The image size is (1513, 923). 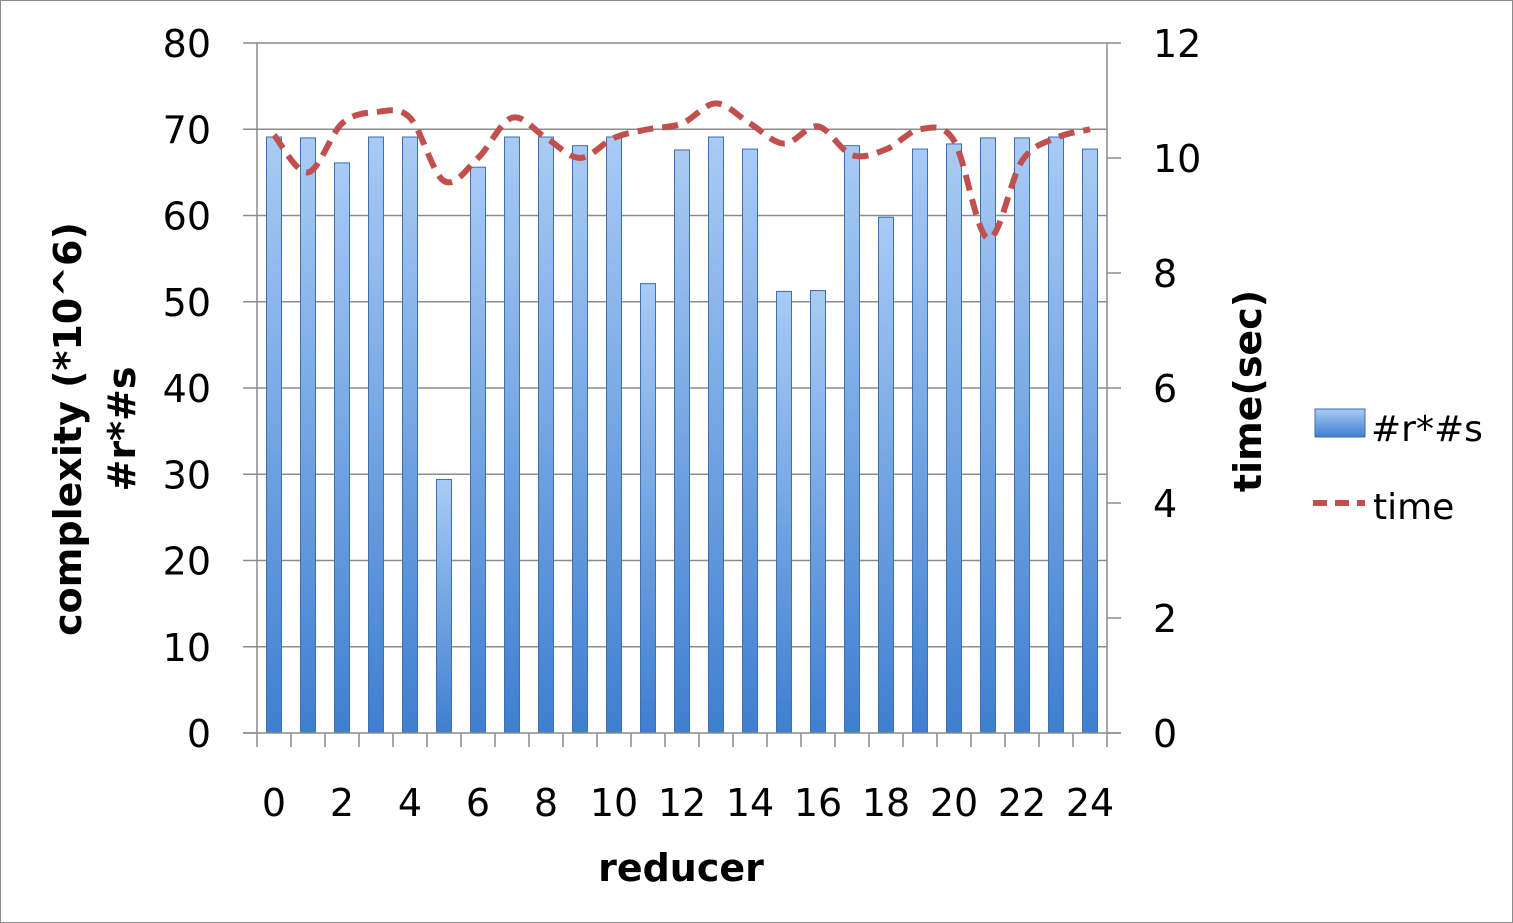 I want to click on y-tick-label: 70, so click(x=187, y=130).